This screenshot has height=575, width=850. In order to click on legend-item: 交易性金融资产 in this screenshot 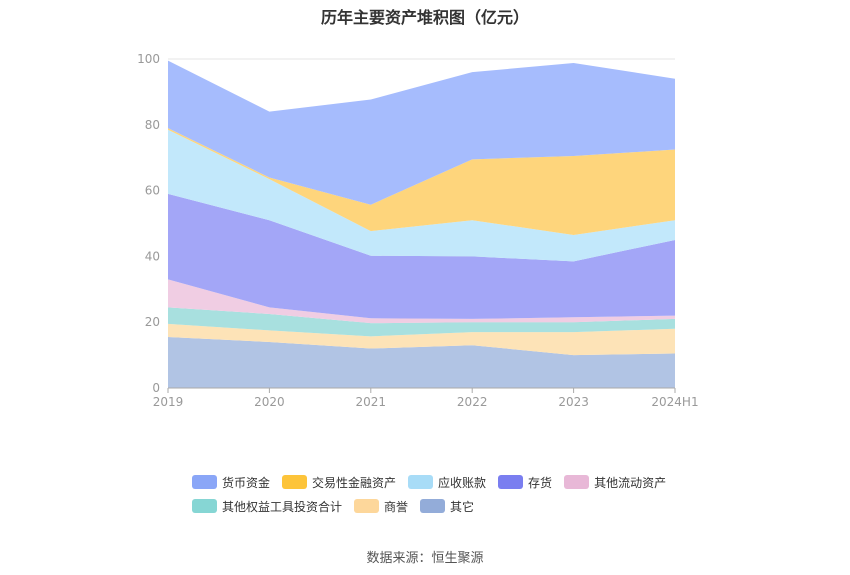, I will do `click(339, 482)`.